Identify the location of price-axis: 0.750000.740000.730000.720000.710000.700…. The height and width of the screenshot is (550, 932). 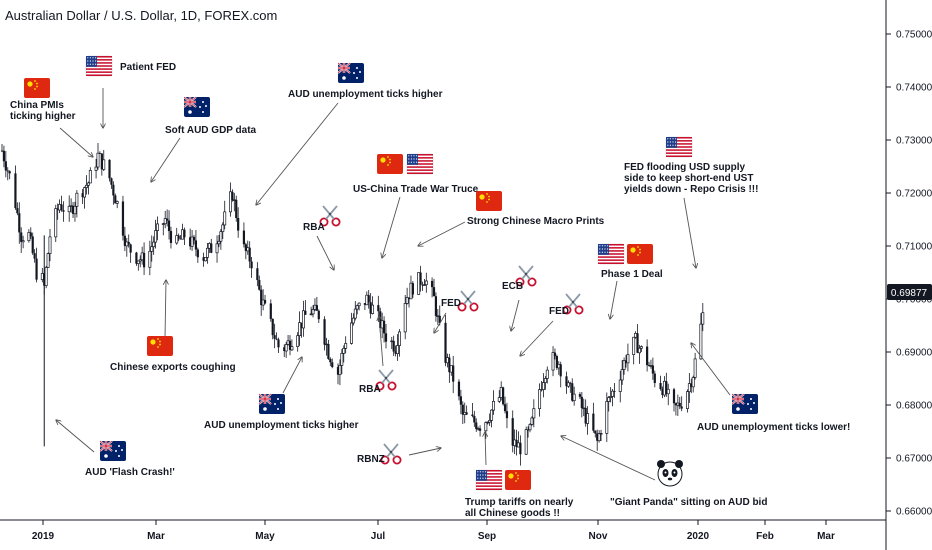
(908, 275).